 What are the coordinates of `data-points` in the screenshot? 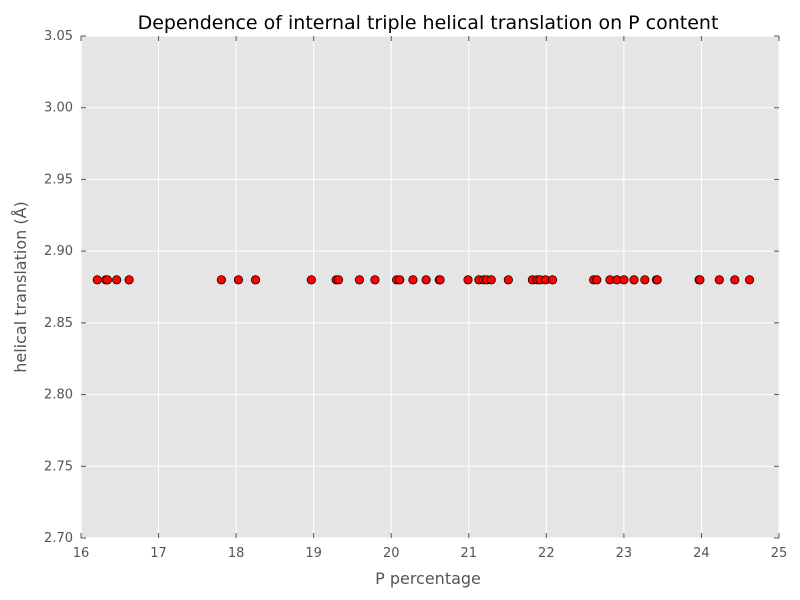 It's located at (423, 280).